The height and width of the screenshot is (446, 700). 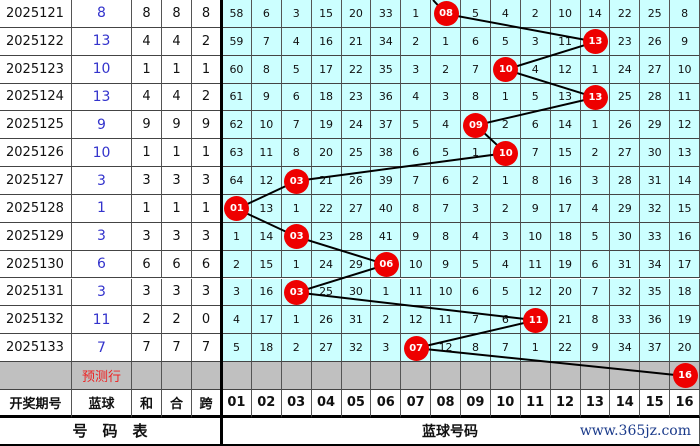 I want to click on site-link: www.365jz.com, so click(x=635, y=430).